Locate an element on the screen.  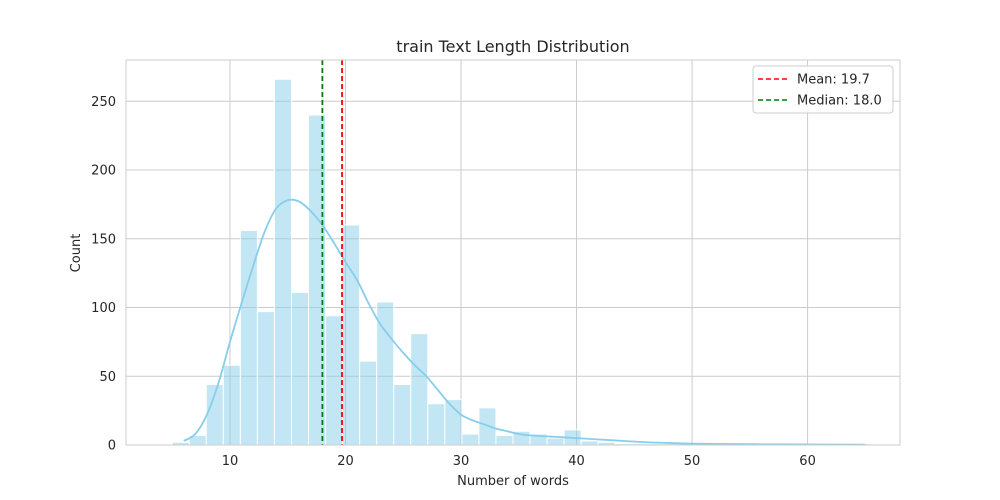
legend-box is located at coordinates (823, 89).